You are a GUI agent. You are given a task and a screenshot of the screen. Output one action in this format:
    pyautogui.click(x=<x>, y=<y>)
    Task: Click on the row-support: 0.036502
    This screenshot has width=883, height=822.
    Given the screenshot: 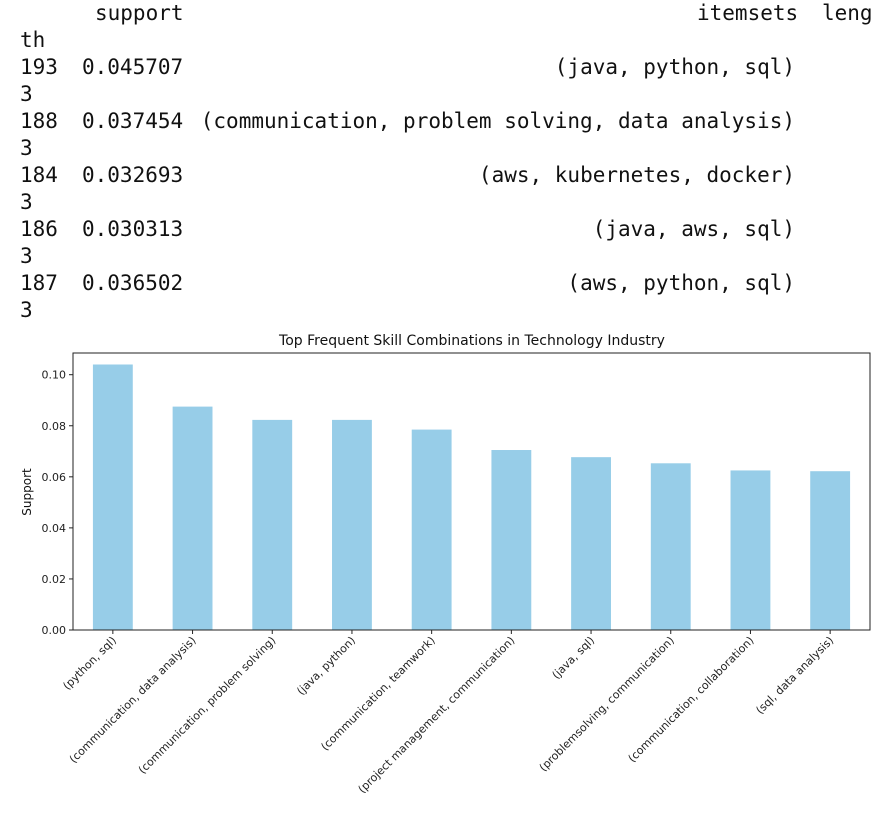 What is the action you would take?
    pyautogui.click(x=133, y=283)
    